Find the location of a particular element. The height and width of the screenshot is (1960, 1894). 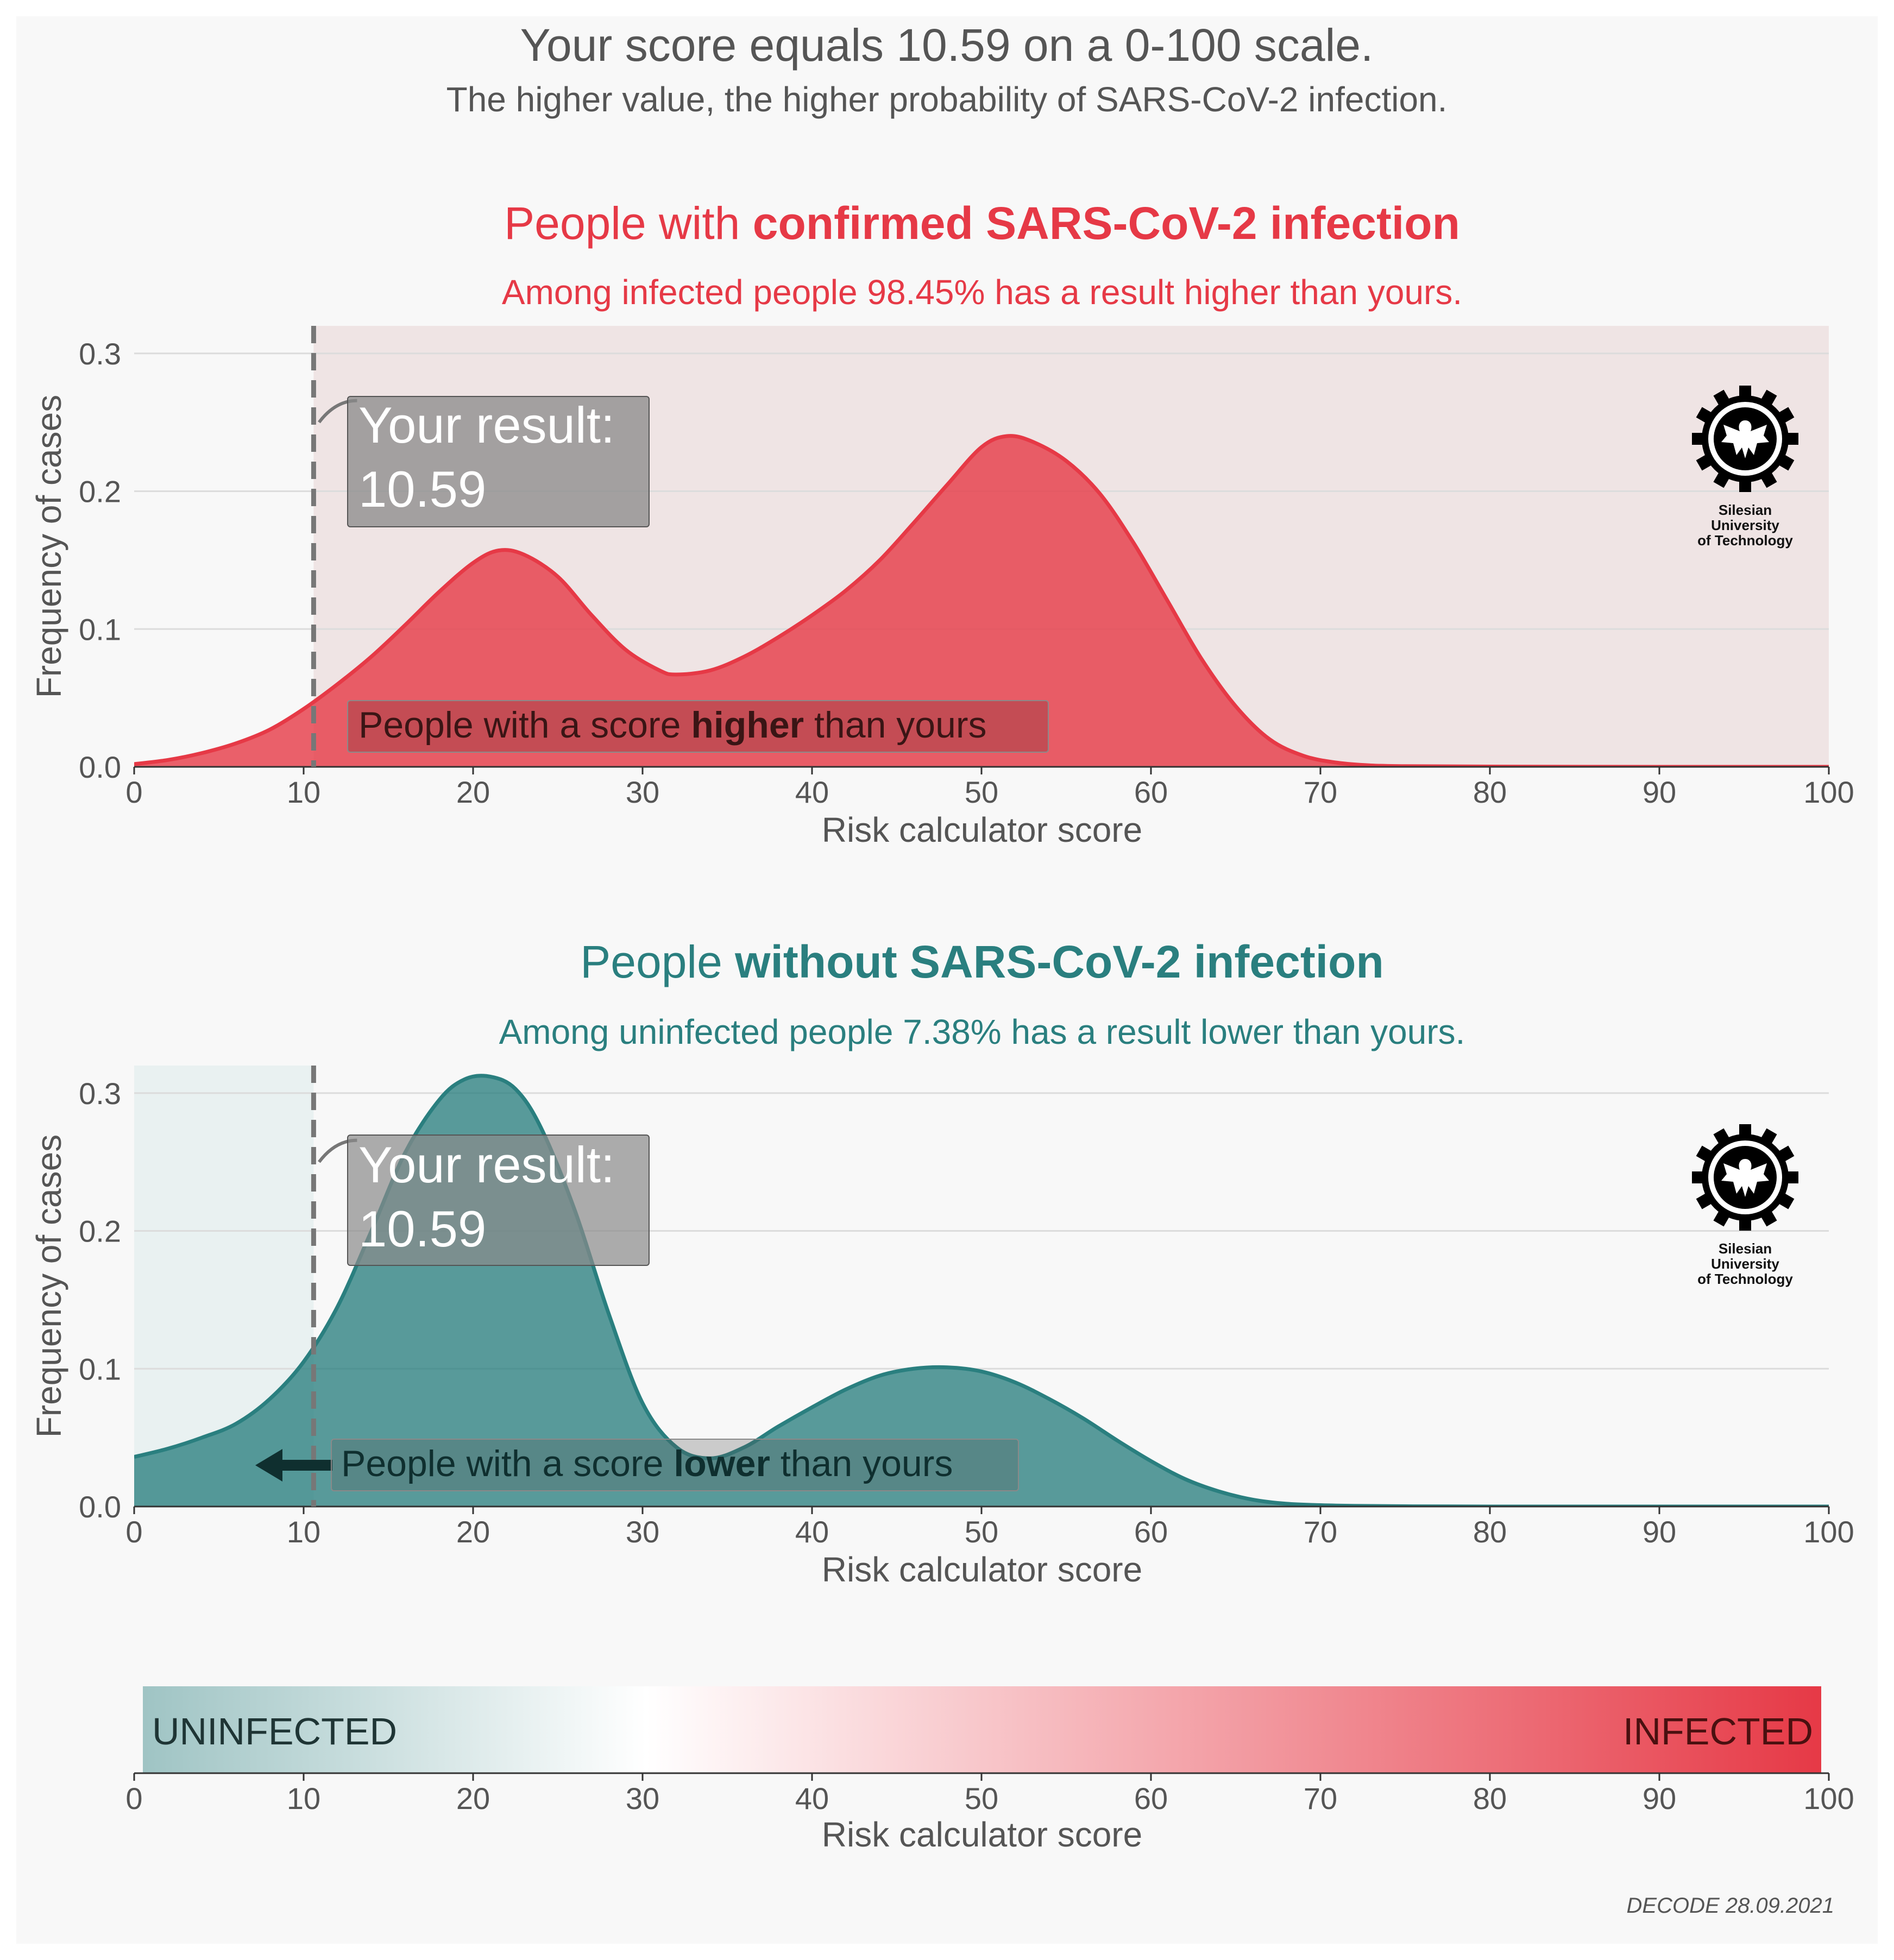

uninfected-x-ticks: 0 10 20 30 40 50 60 70 80 90 100 is located at coordinates (989, 1528).